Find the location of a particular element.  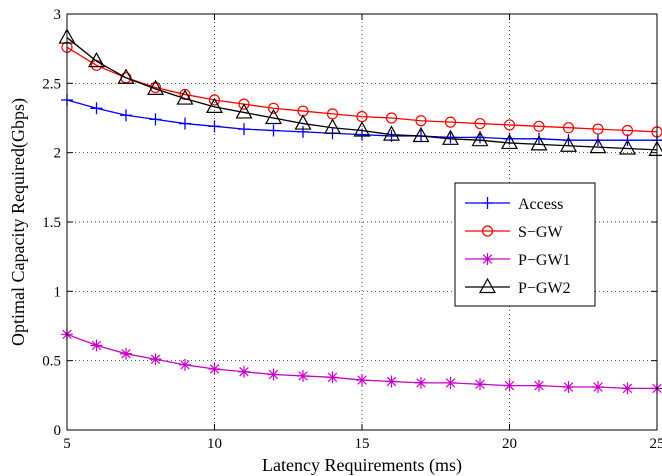

legend: Access S−GW P−GW1 P−GW2 is located at coordinates (525, 244).